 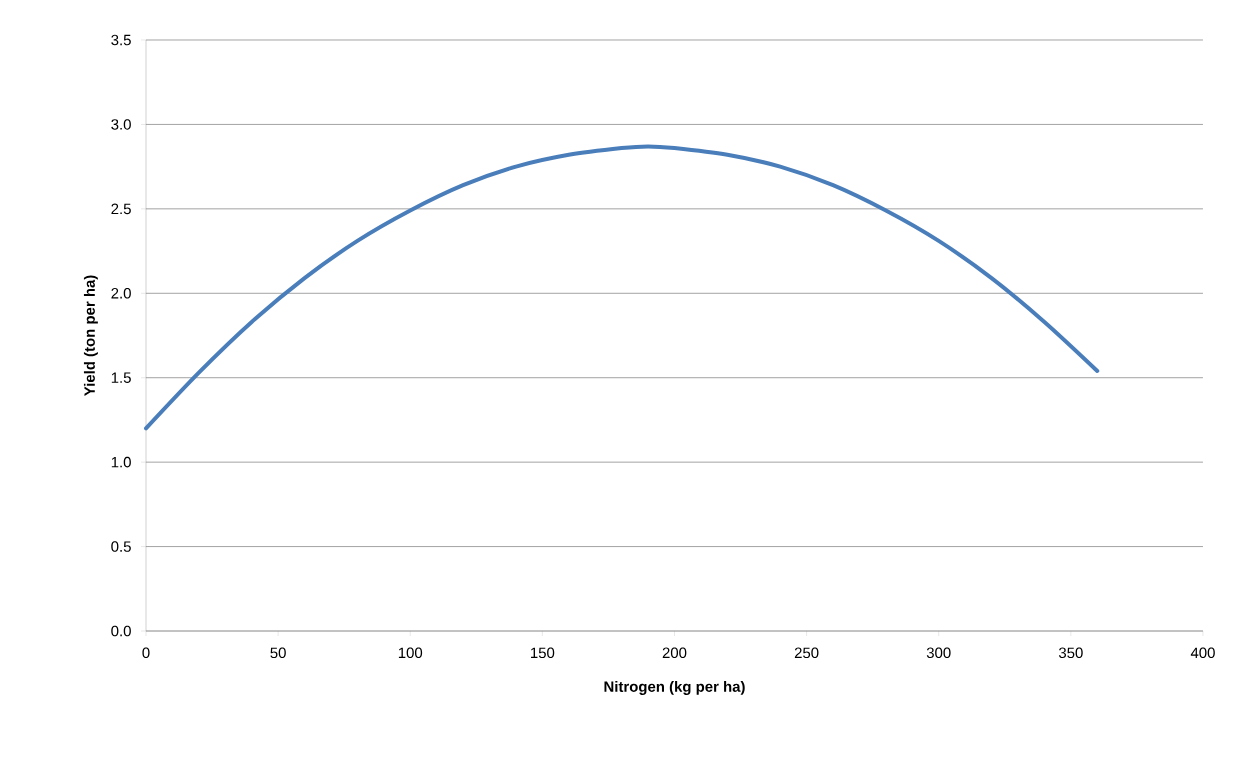 What do you see at coordinates (938, 653) in the screenshot?
I see `x-tick-label: 300` at bounding box center [938, 653].